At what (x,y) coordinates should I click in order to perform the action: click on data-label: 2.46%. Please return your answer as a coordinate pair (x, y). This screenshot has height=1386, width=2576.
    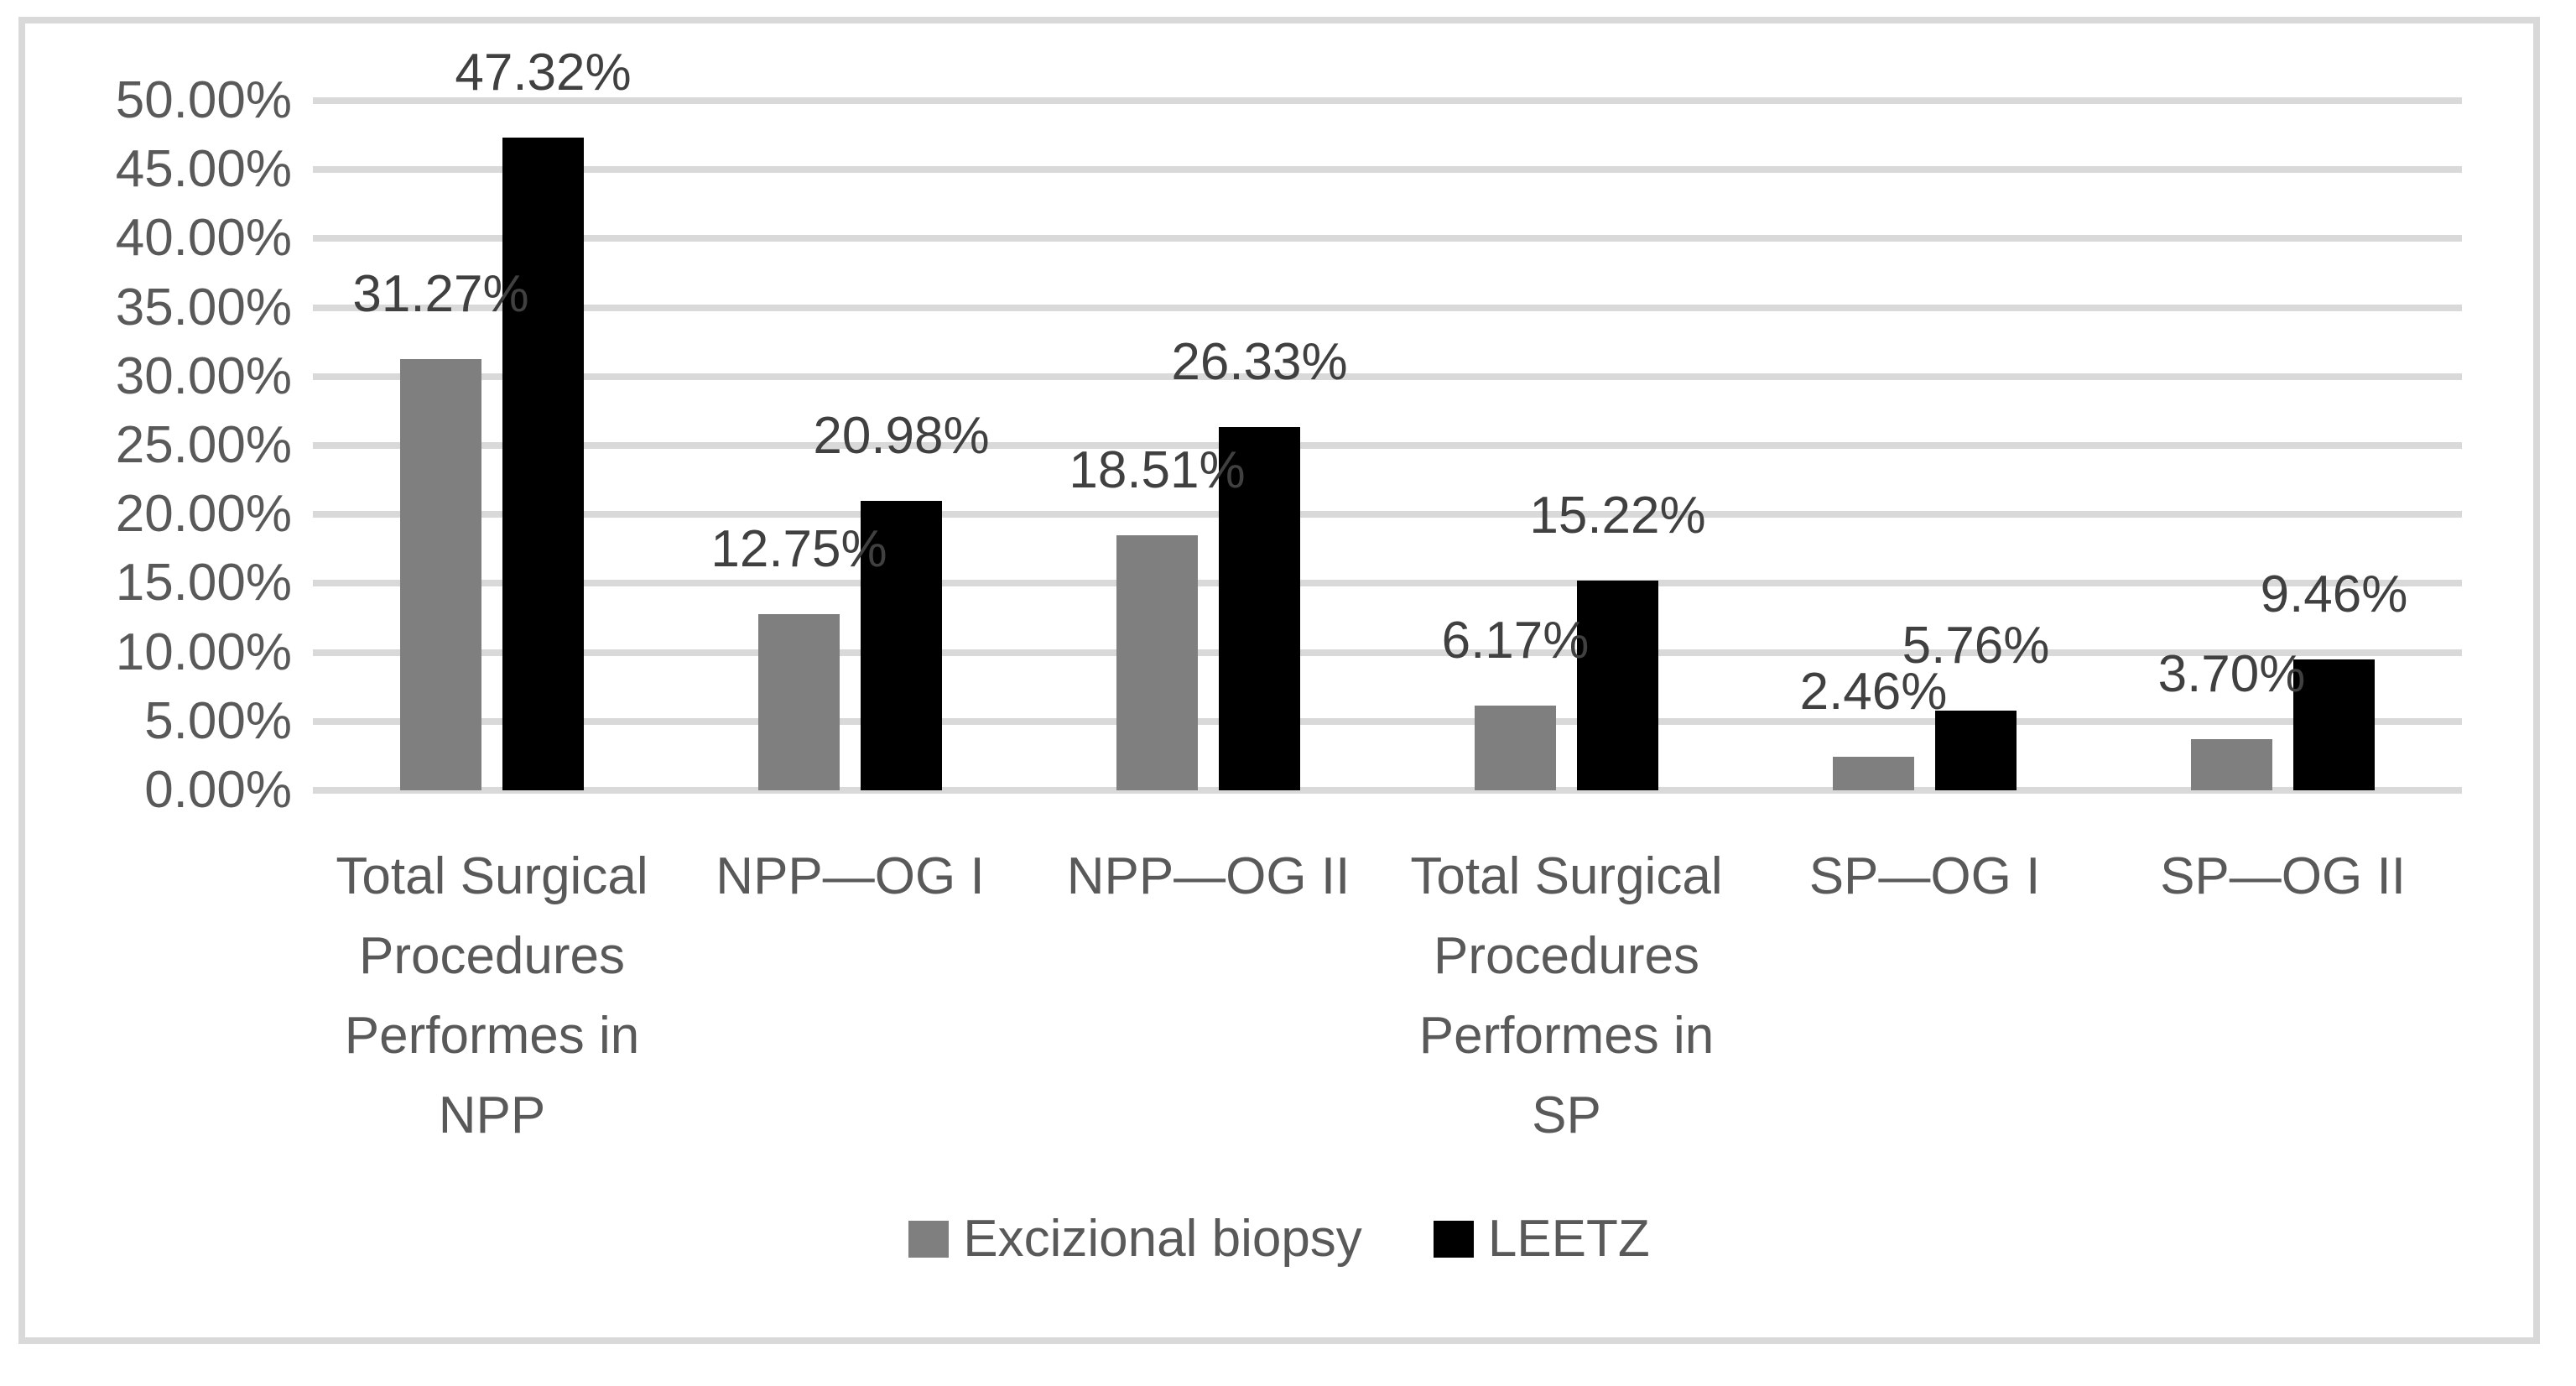
    Looking at the image, I should click on (1873, 691).